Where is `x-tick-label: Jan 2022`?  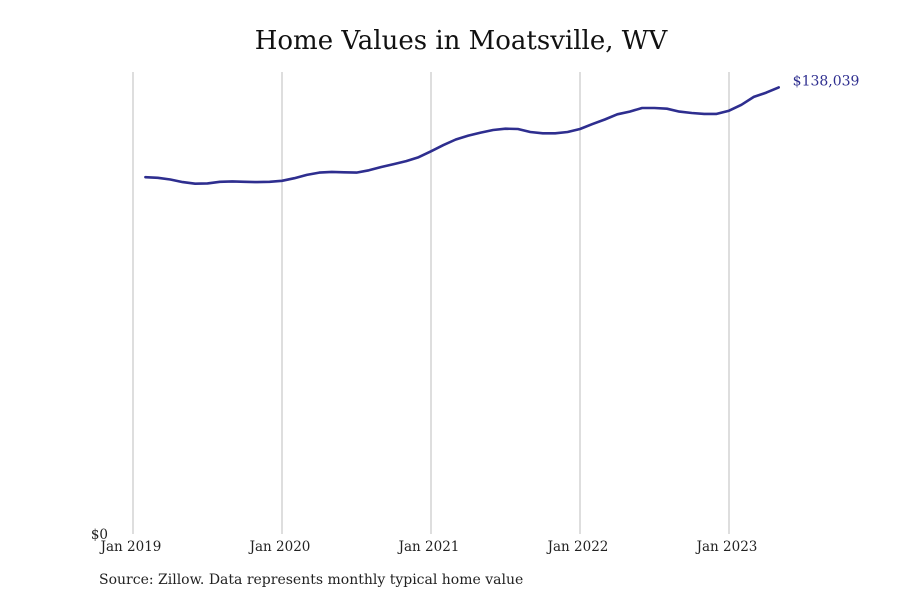
x-tick-label: Jan 2022 is located at coordinates (577, 547).